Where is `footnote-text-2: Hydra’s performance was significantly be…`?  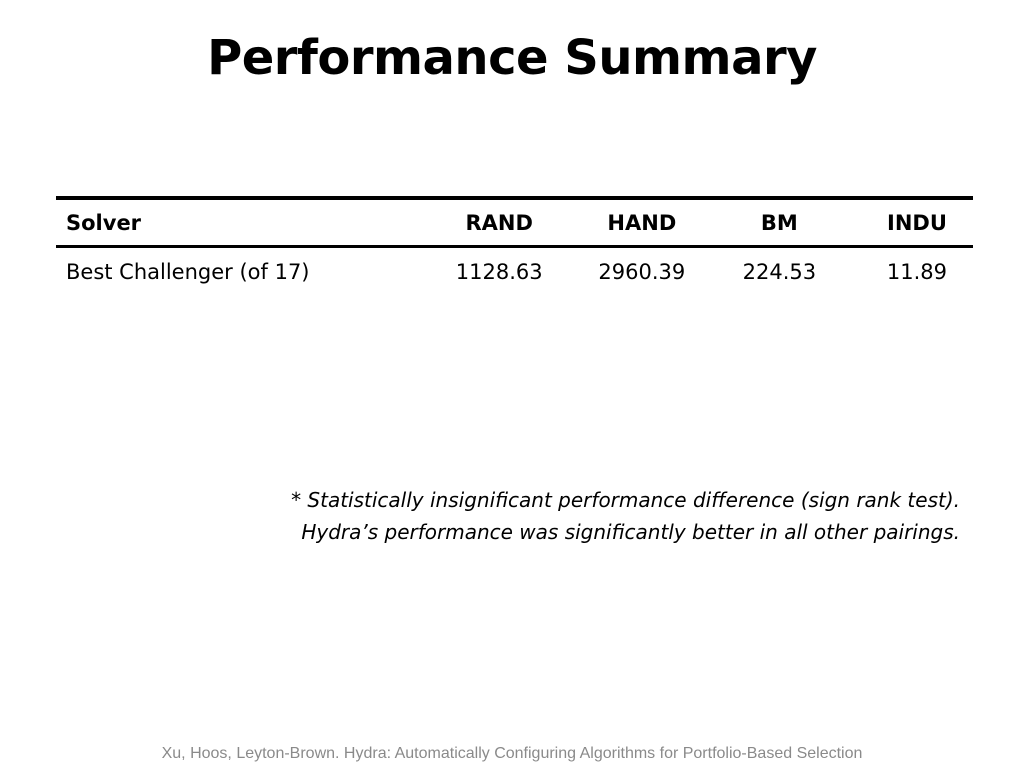 footnote-text-2: Hydra’s performance was significantly be… is located at coordinates (630, 532).